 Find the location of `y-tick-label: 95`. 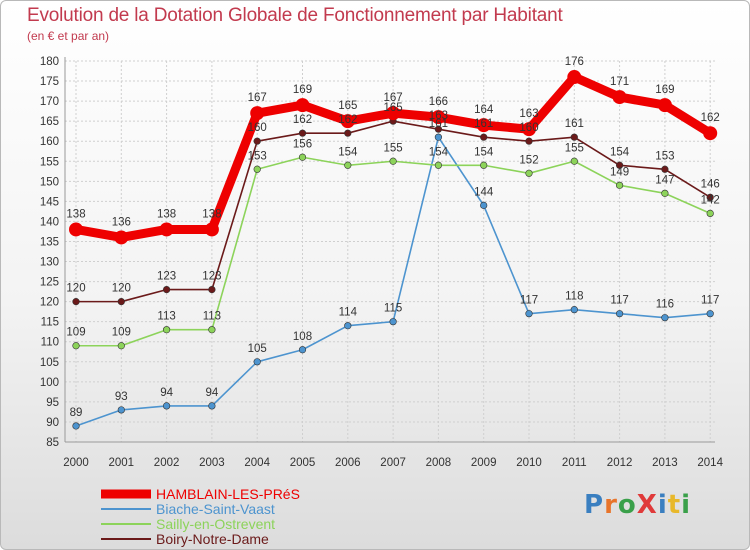

y-tick-label: 95 is located at coordinates (52, 403).